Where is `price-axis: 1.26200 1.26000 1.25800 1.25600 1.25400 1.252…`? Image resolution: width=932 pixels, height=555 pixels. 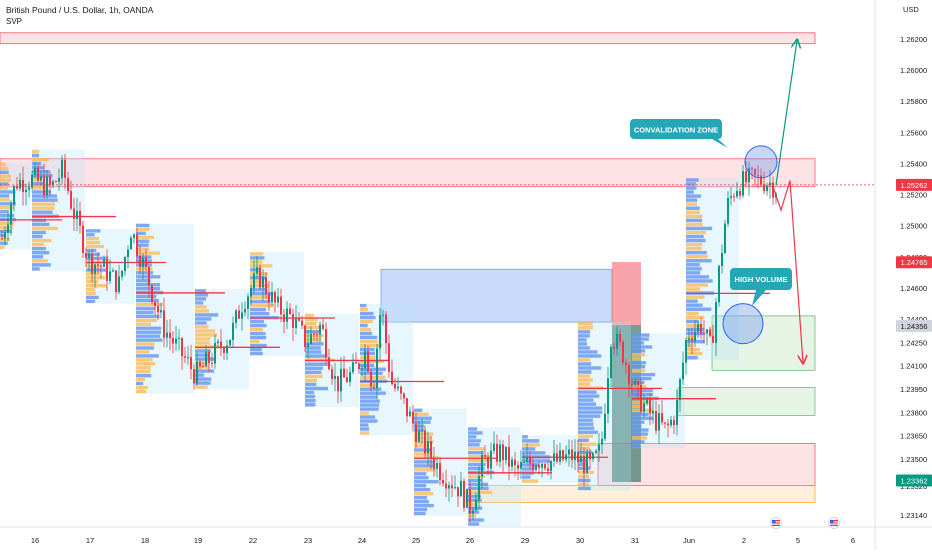 price-axis: 1.26200 1.26000 1.25800 1.25600 1.25400 1.252… is located at coordinates (913, 277).